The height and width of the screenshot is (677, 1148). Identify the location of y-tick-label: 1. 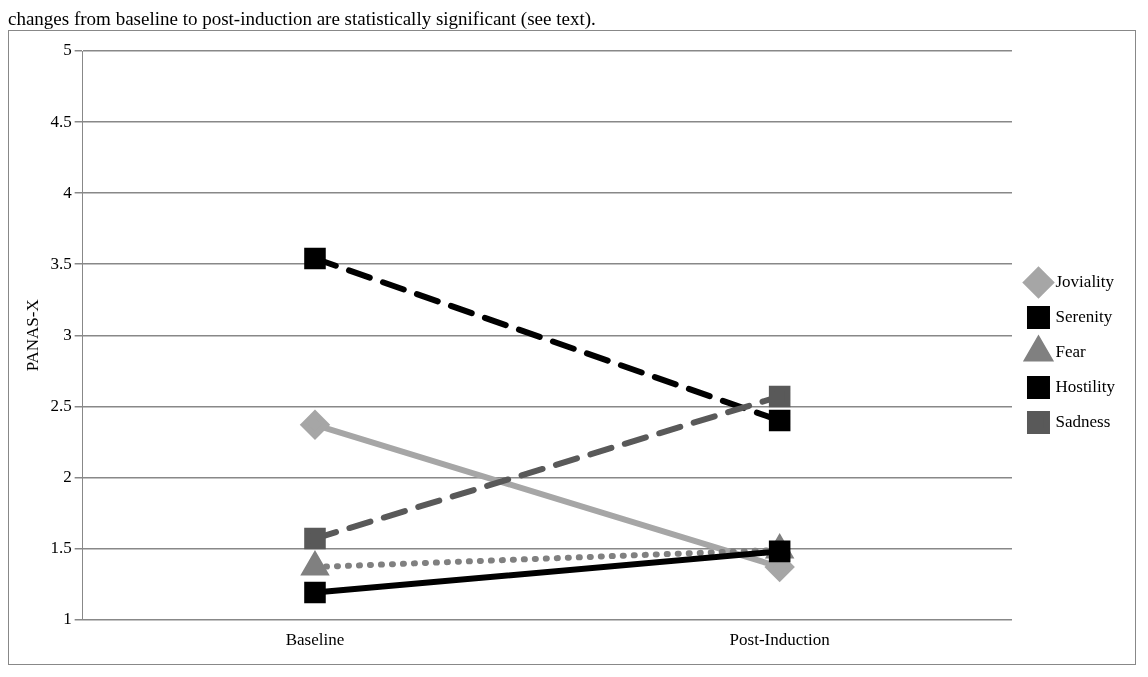
(67, 619).